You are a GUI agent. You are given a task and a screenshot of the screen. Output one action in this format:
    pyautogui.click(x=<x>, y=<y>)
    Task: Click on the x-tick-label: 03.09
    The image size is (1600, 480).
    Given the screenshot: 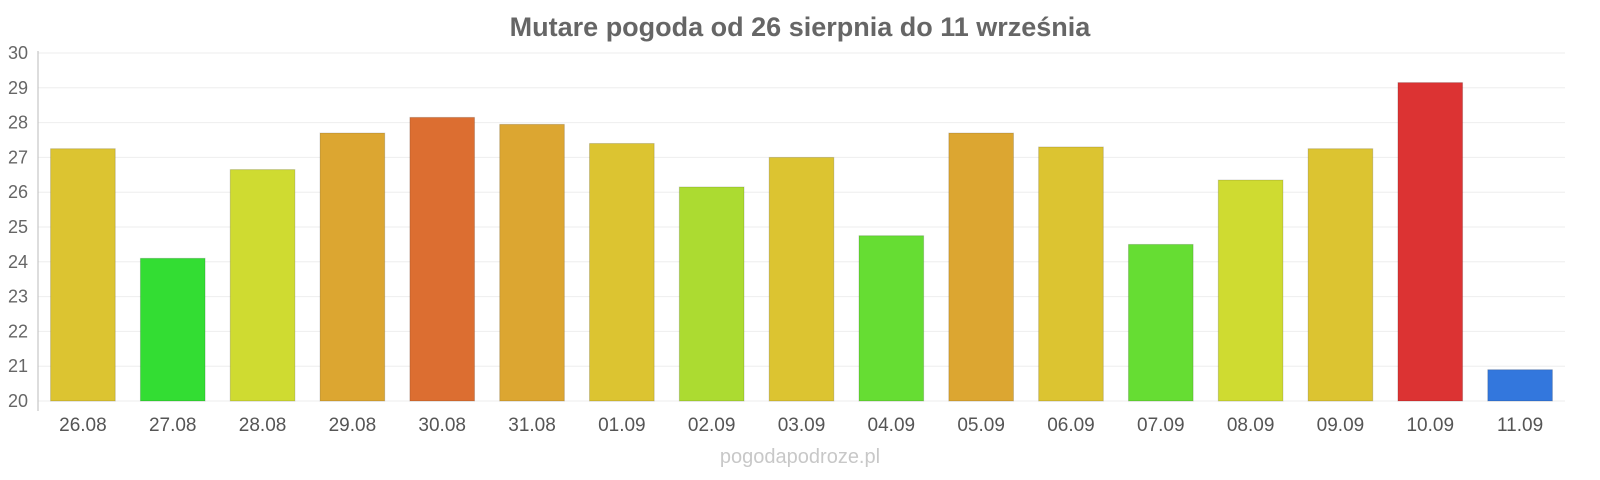 What is the action you would take?
    pyautogui.click(x=802, y=425)
    